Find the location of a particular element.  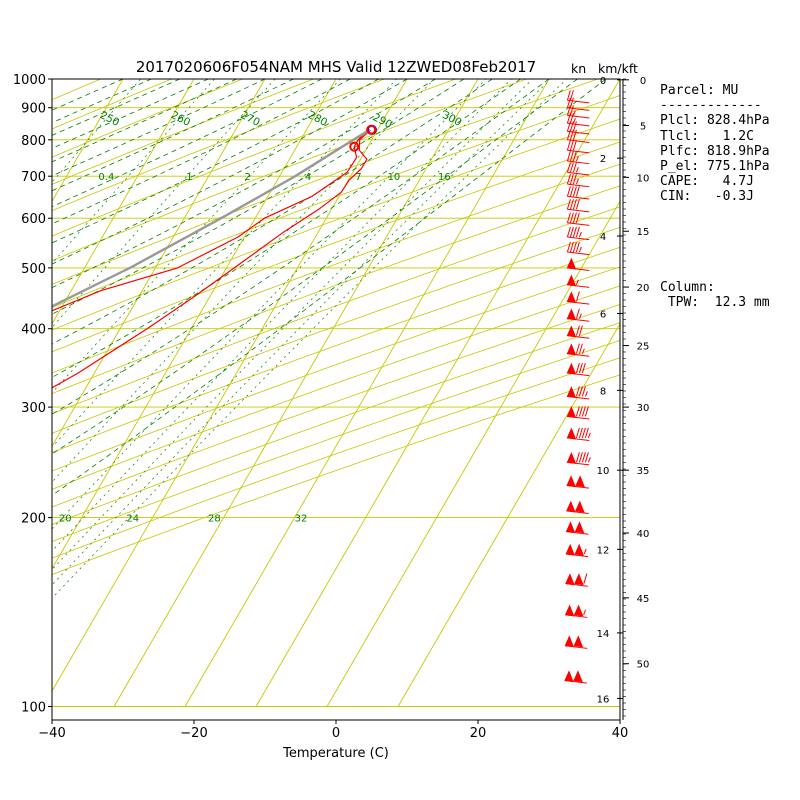

mixing-ratio-line is located at coordinates (96, 131).